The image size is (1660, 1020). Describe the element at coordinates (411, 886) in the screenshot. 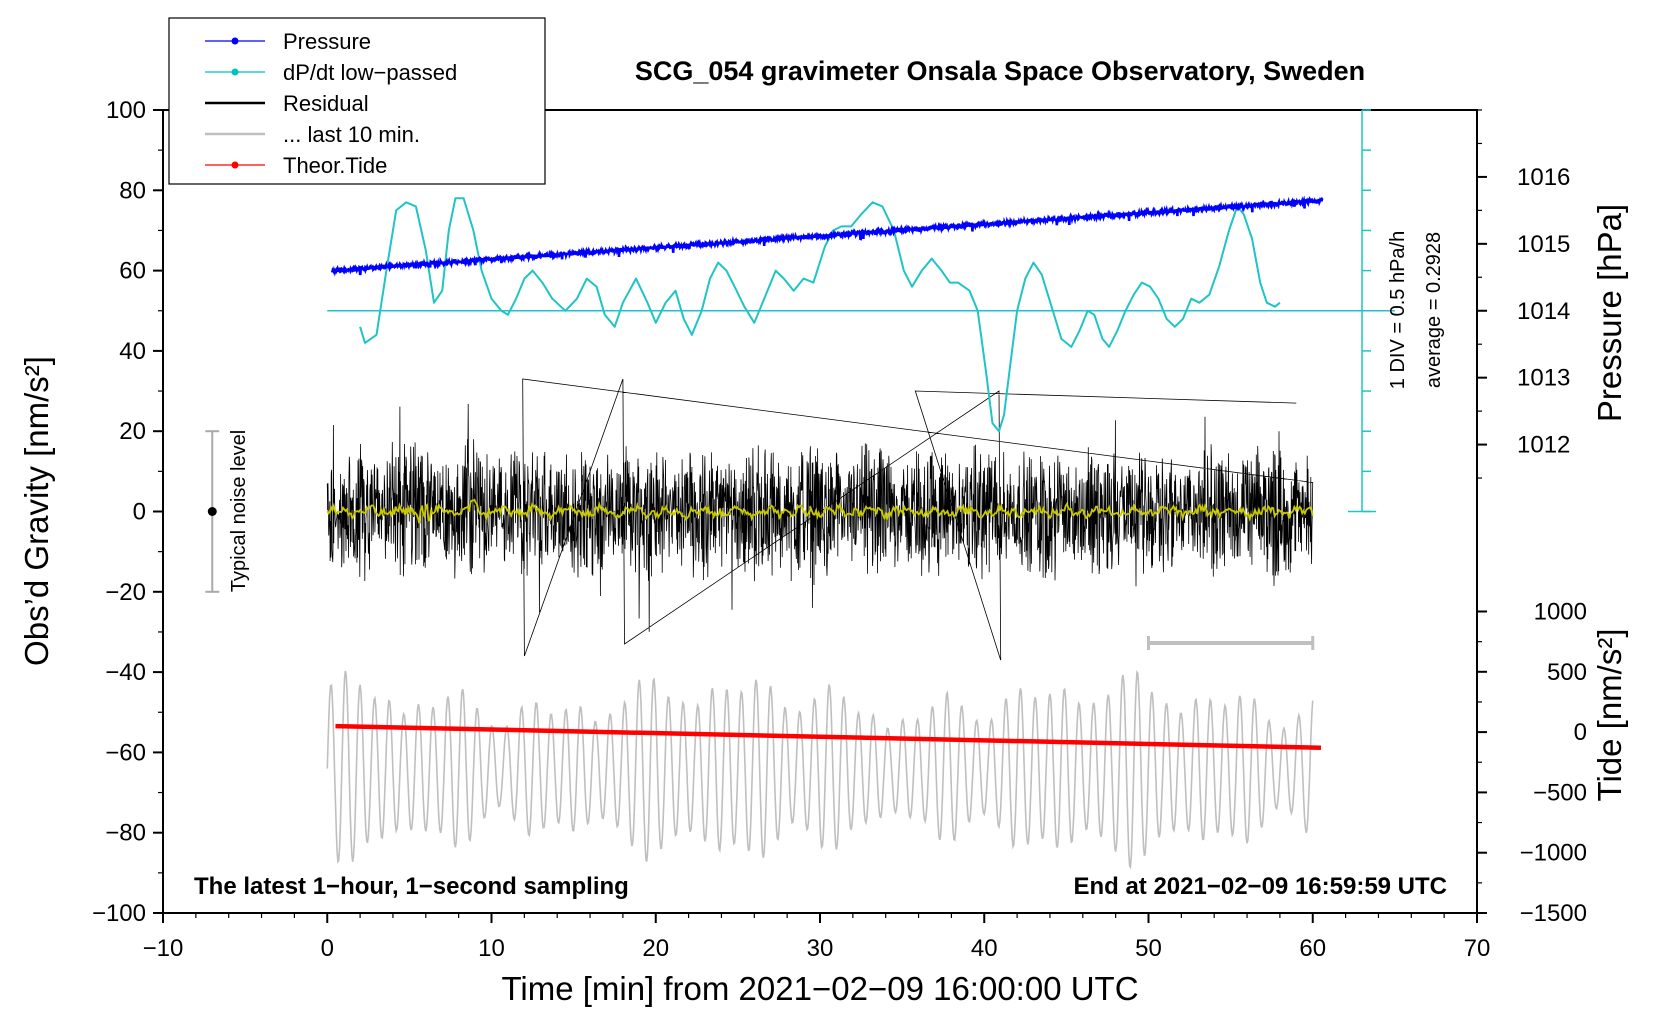

I see `bottom-left-note: The latest 1−hour, 1−second sampling` at that location.